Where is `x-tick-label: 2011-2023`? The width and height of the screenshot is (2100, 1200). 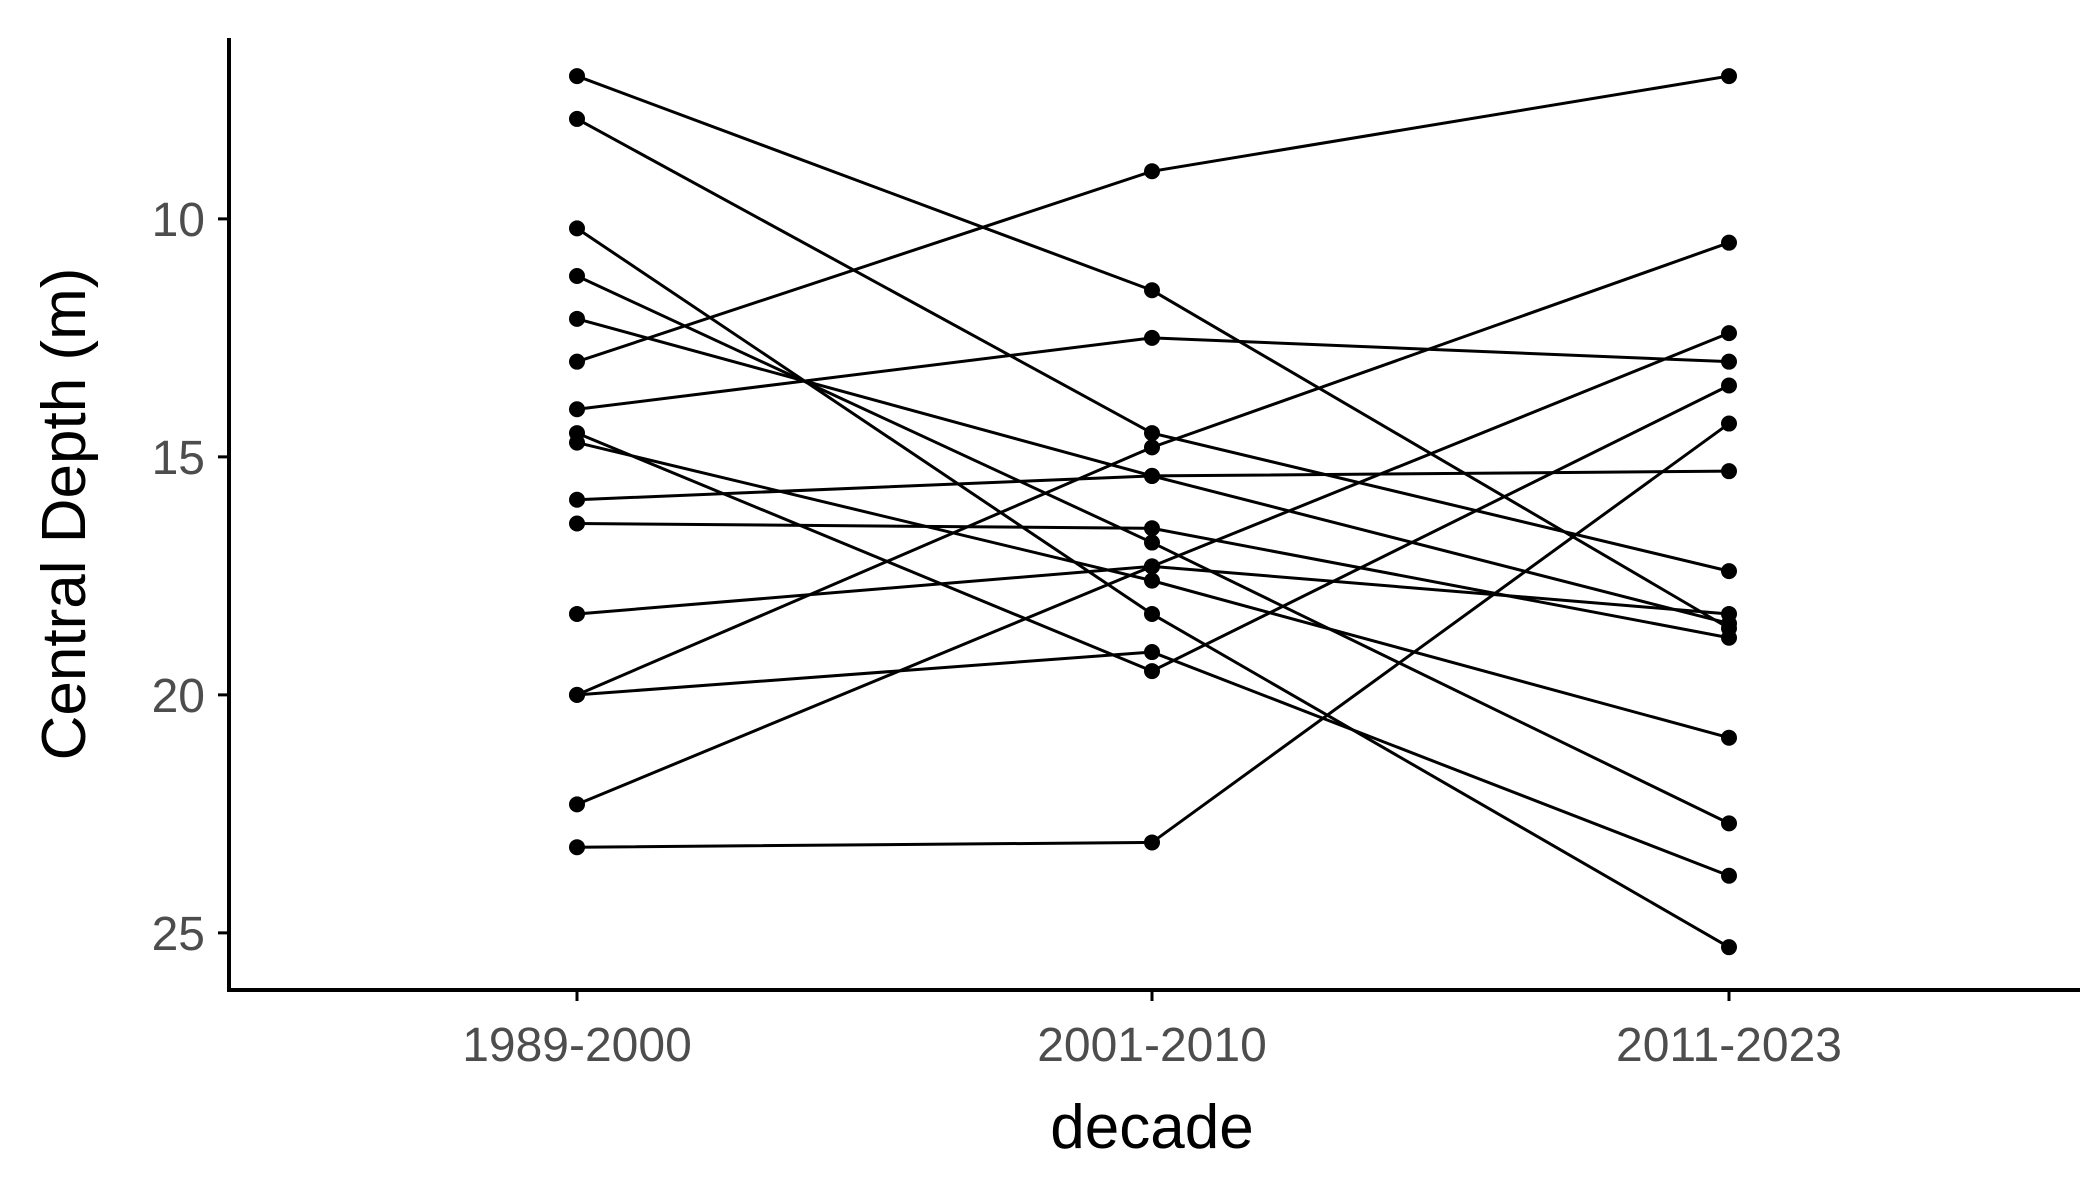
x-tick-label: 2011-2023 is located at coordinates (1729, 1045).